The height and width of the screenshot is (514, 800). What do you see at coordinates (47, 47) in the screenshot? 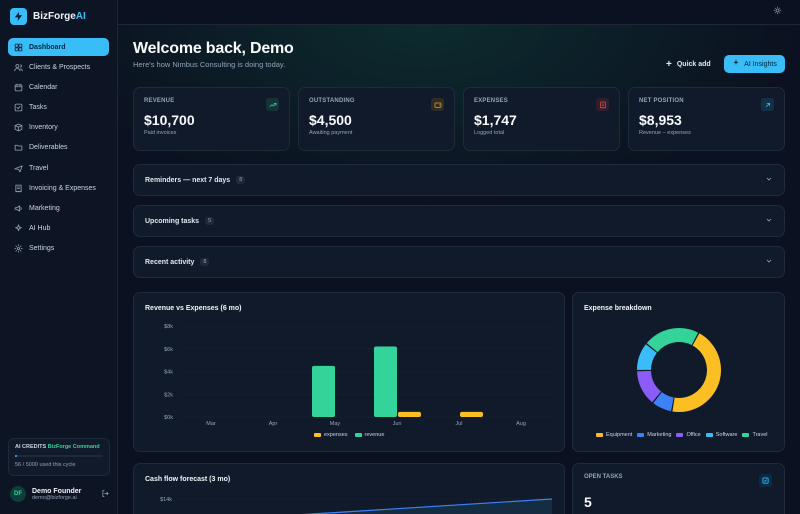
I see `sidebar-item-label: Dashboard` at bounding box center [47, 47].